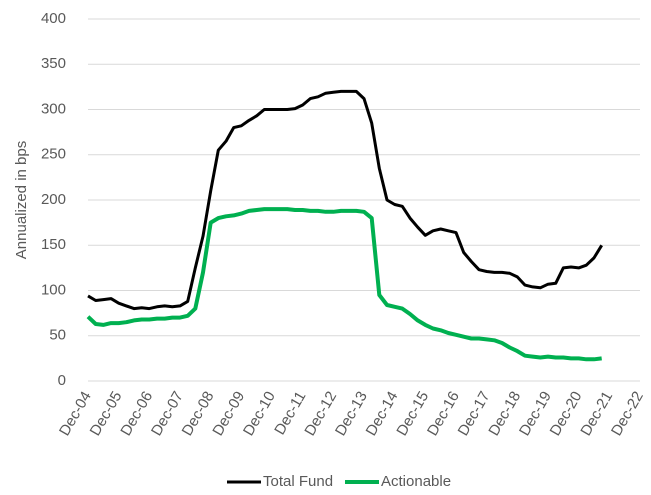  I want to click on y-tick-label: 400, so click(53, 18).